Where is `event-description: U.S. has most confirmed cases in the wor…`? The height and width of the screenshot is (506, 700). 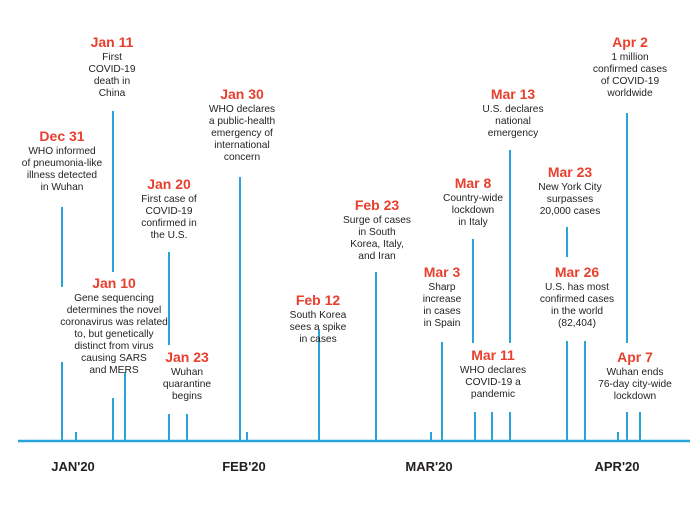
event-description: U.S. has most confirmed cases in the wor… is located at coordinates (577, 306).